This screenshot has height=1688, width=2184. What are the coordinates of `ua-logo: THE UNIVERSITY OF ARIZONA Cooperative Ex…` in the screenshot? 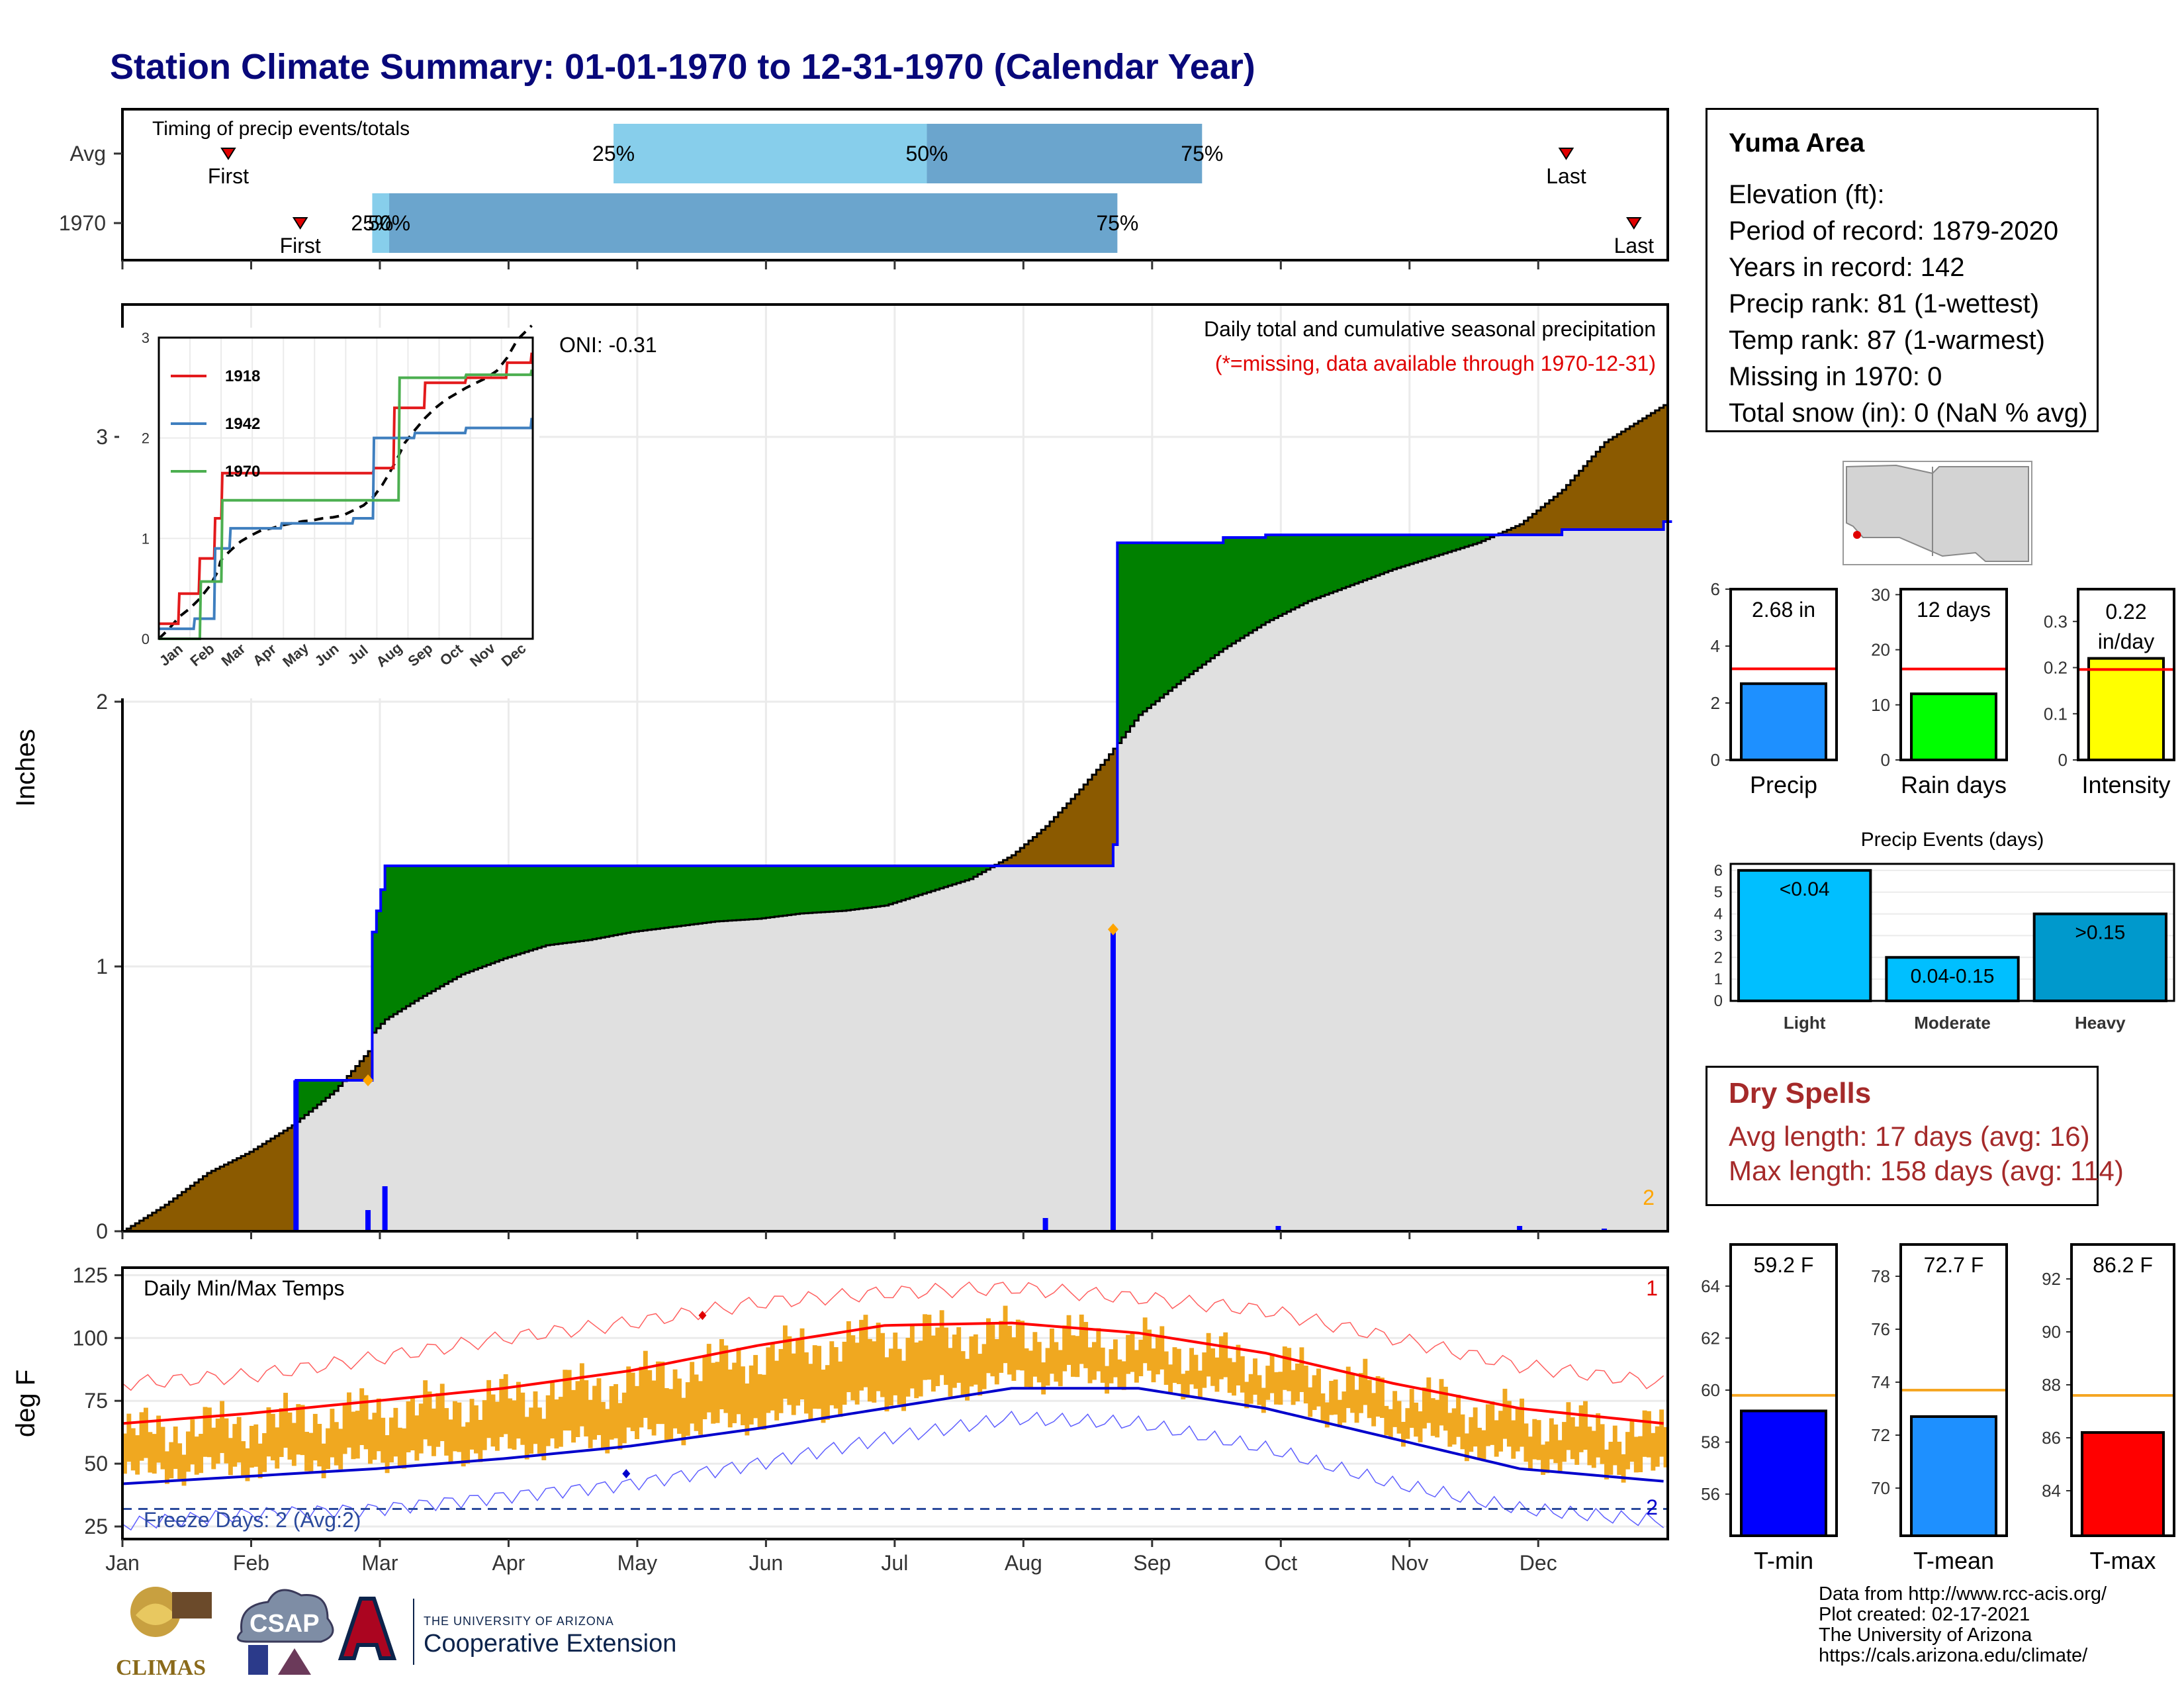 It's located at (507, 1631).